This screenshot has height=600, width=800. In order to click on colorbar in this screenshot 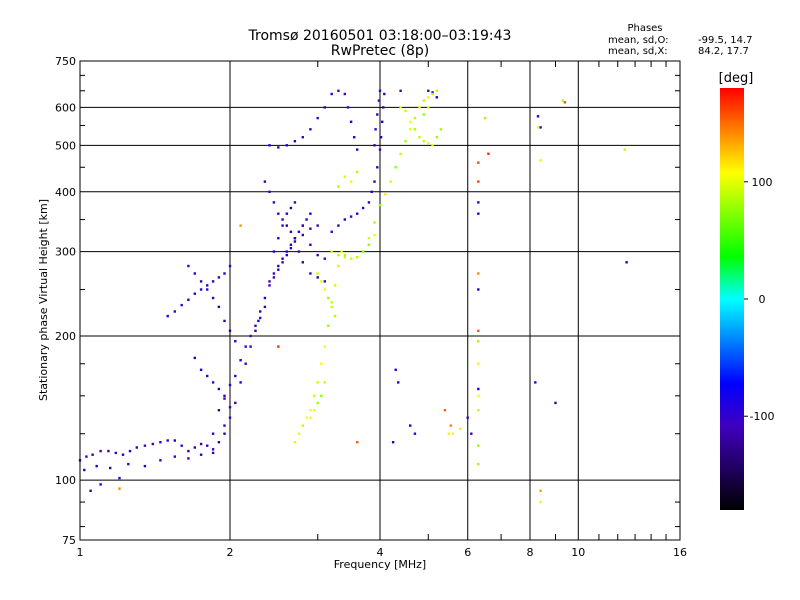, I will do `click(732, 299)`.